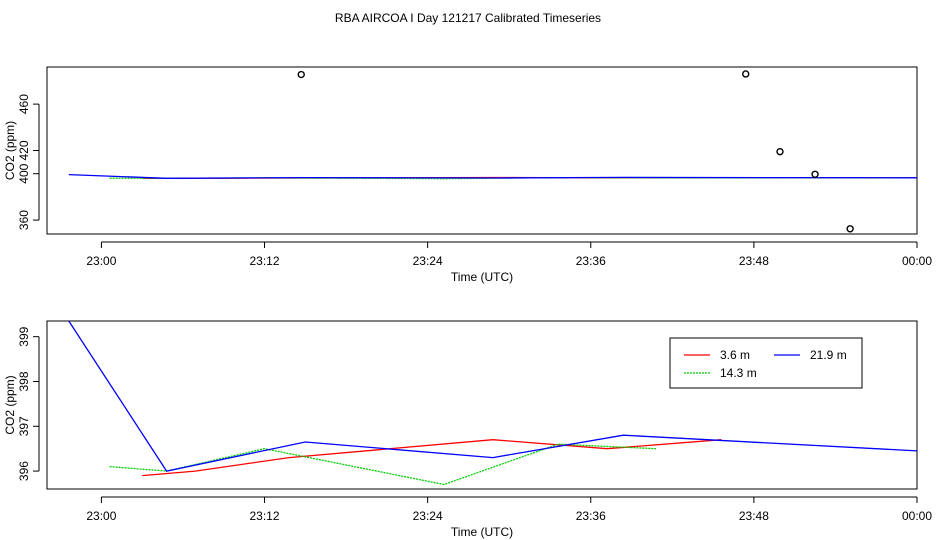 Image resolution: width=936 pixels, height=540 pixels. I want to click on series-line-21-9-m, so click(492, 176).